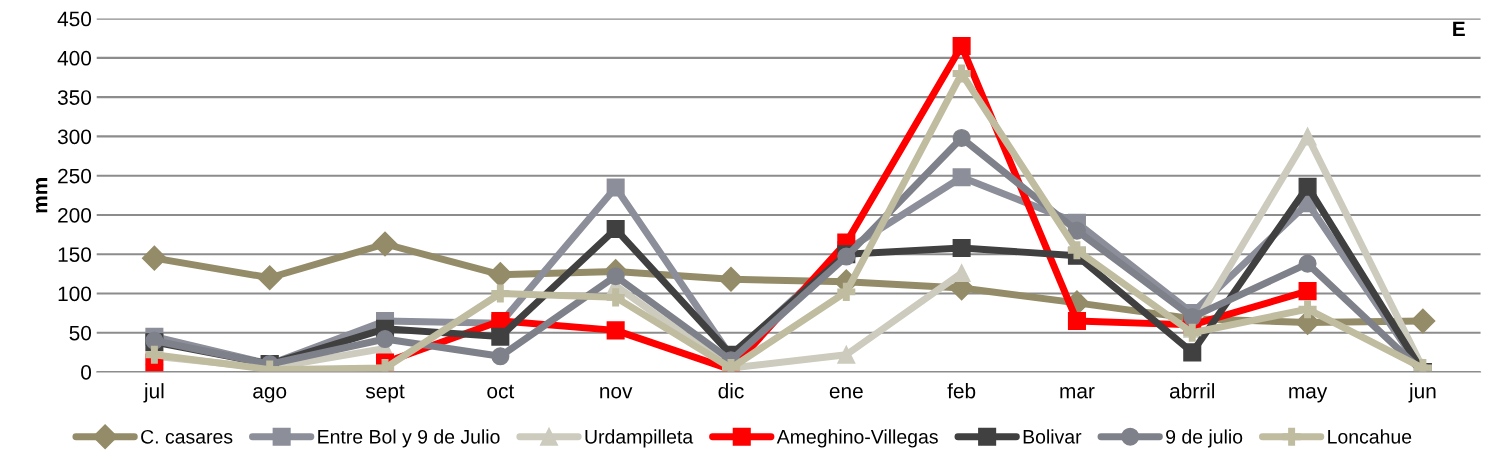 The image size is (1488, 465). Describe the element at coordinates (385, 393) in the screenshot. I see `x-tick-label: sept` at that location.